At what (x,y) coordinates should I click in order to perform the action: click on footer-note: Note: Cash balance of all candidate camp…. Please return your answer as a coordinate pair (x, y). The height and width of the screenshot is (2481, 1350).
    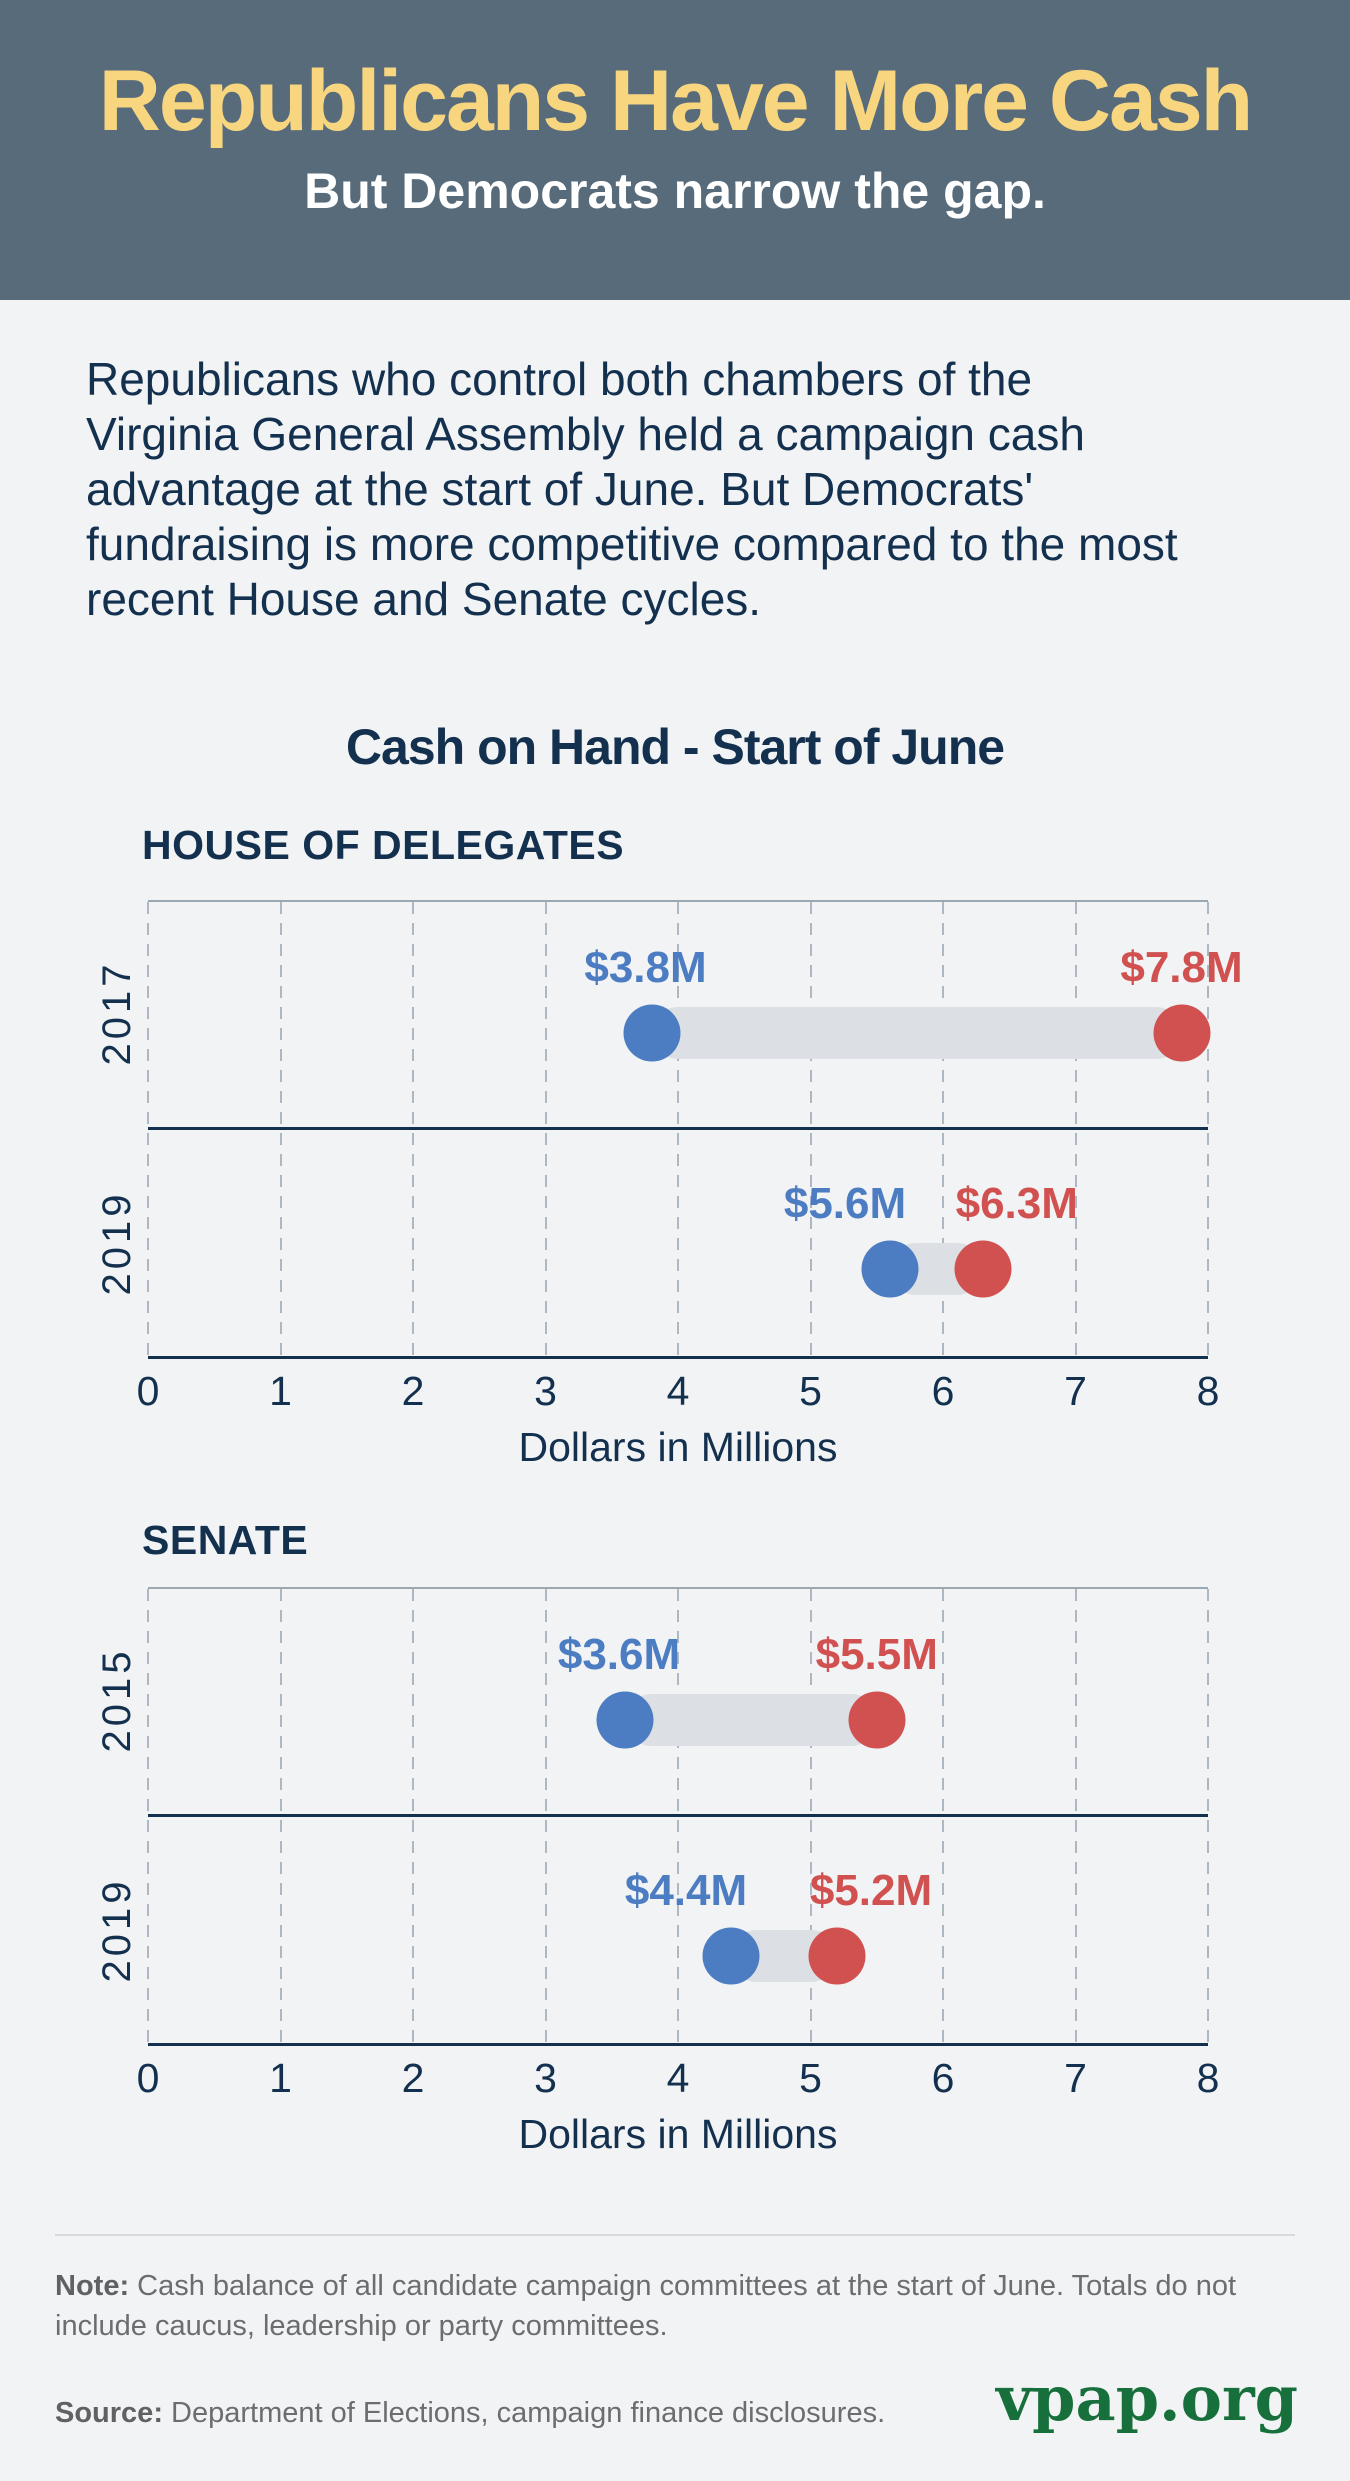
    Looking at the image, I should click on (677, 2306).